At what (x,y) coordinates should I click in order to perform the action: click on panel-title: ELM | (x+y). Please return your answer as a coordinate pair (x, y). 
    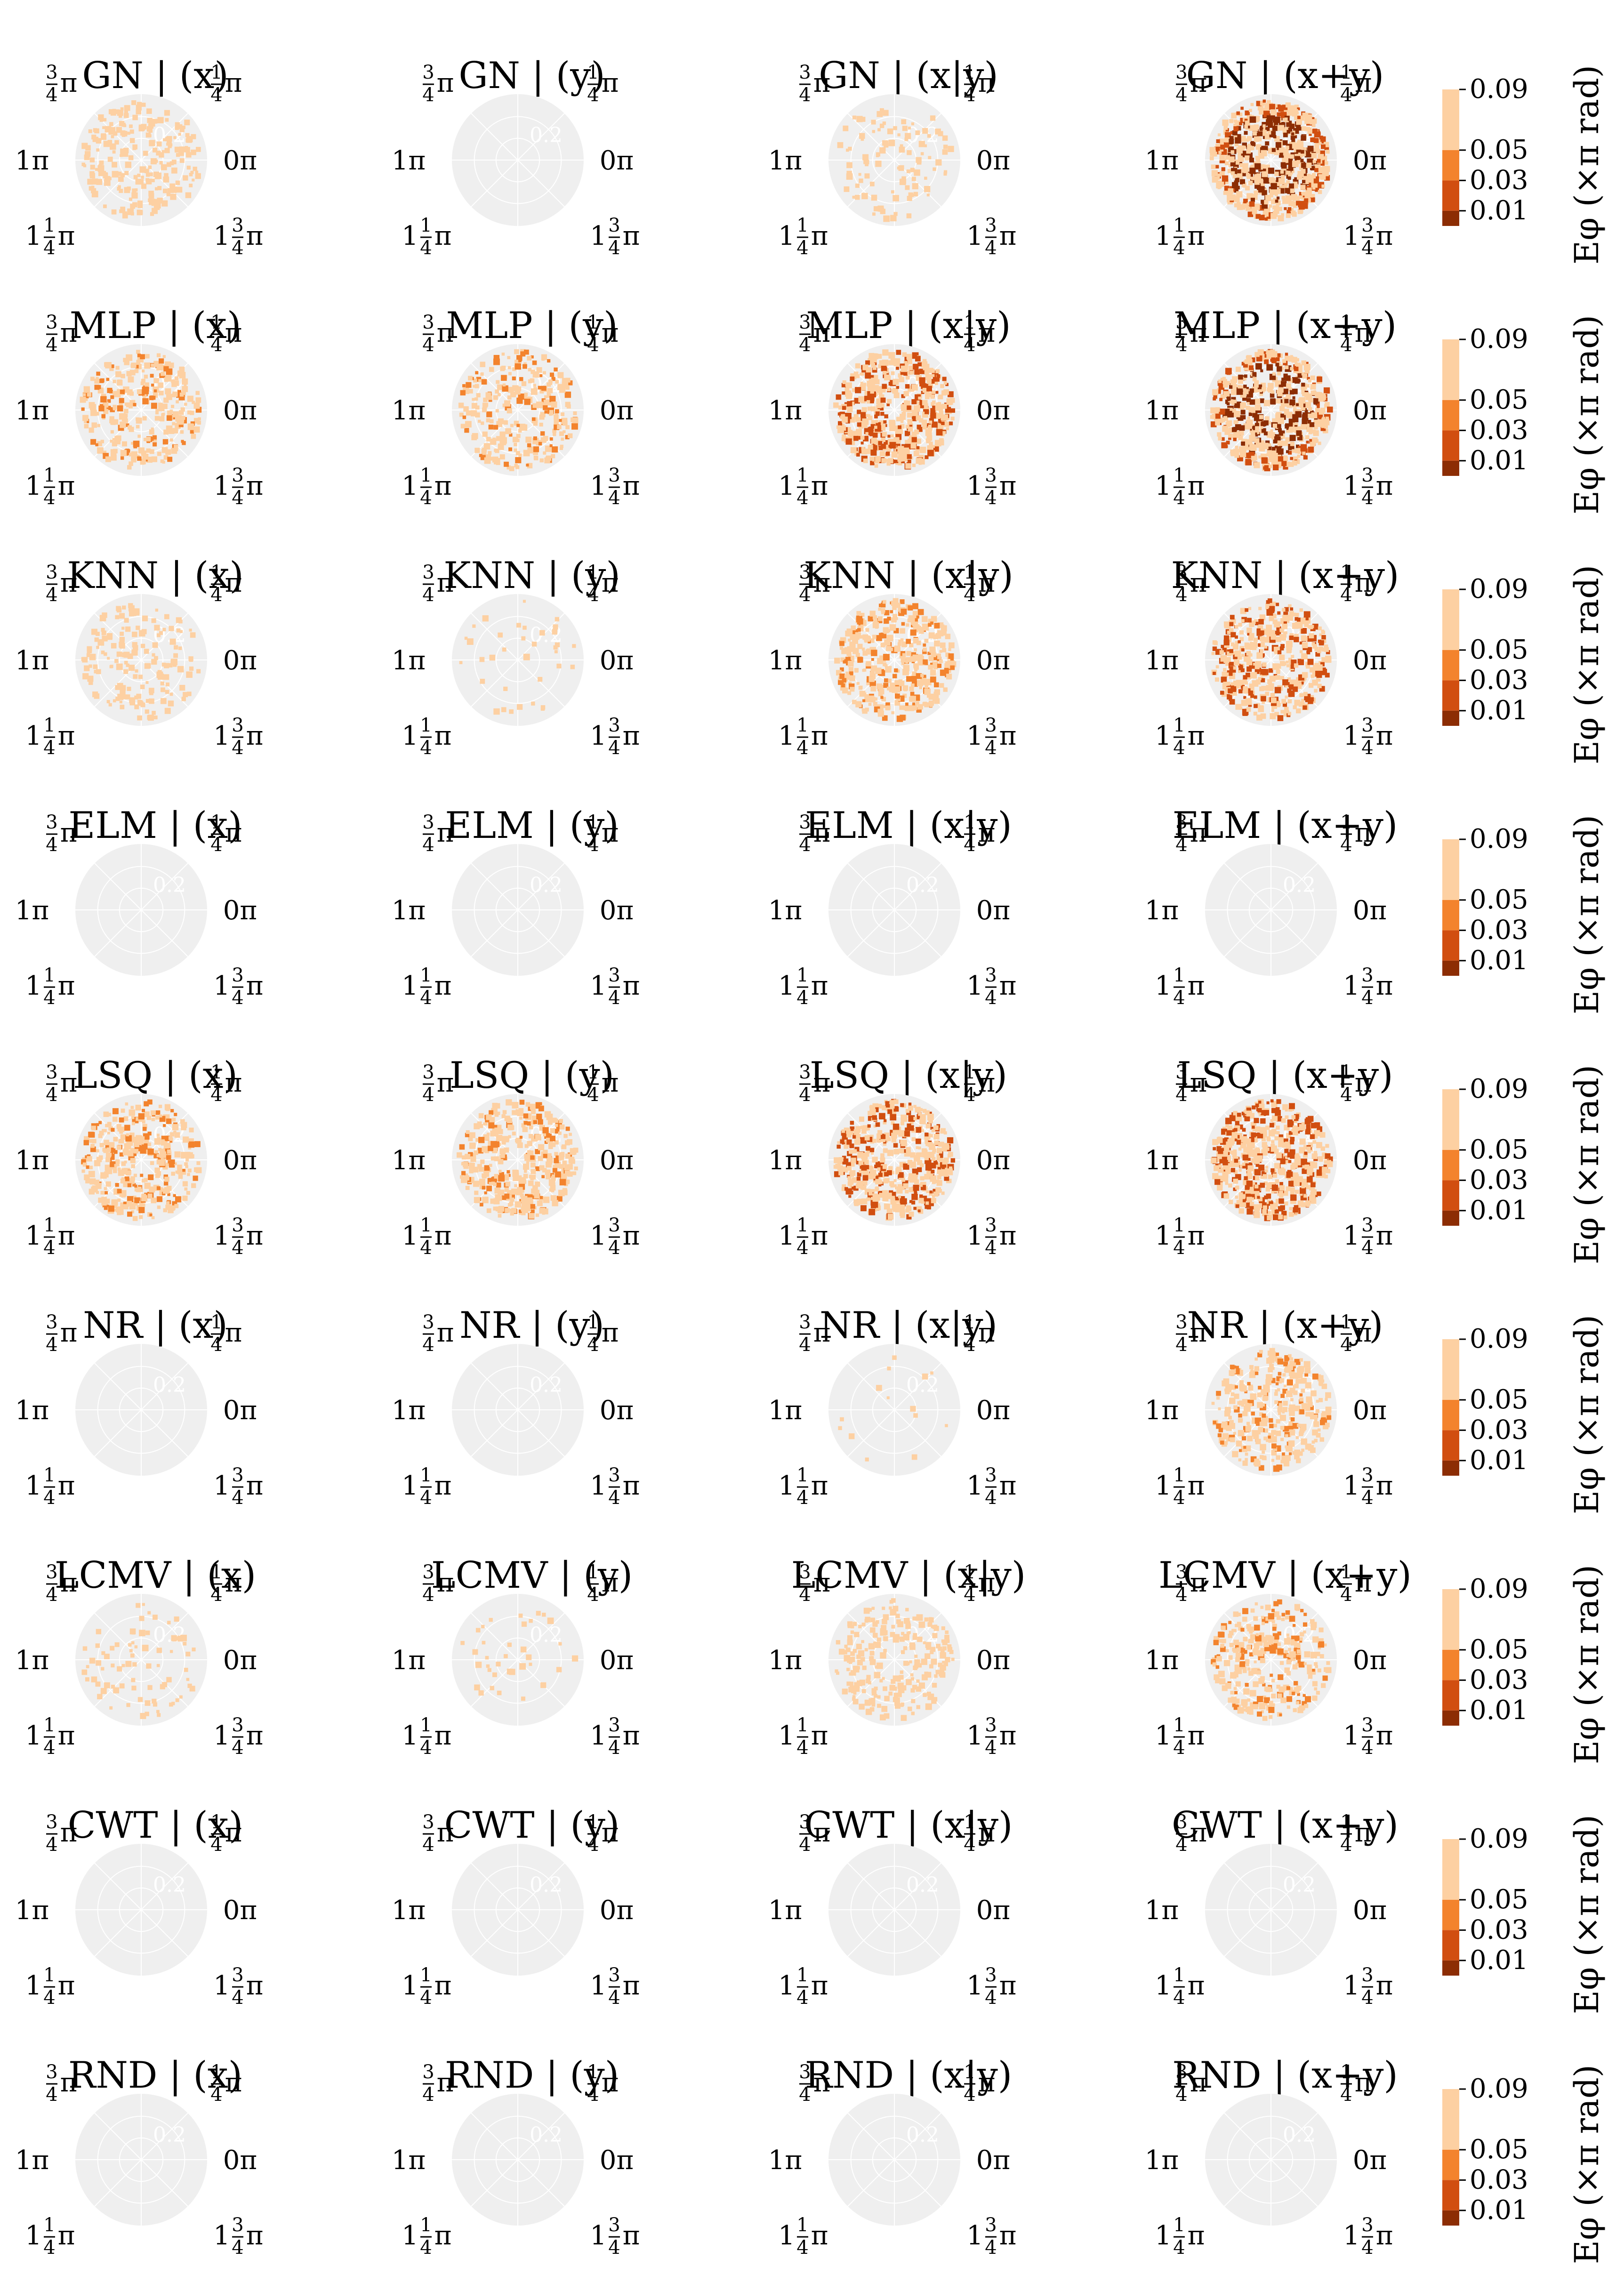
    Looking at the image, I should click on (1285, 826).